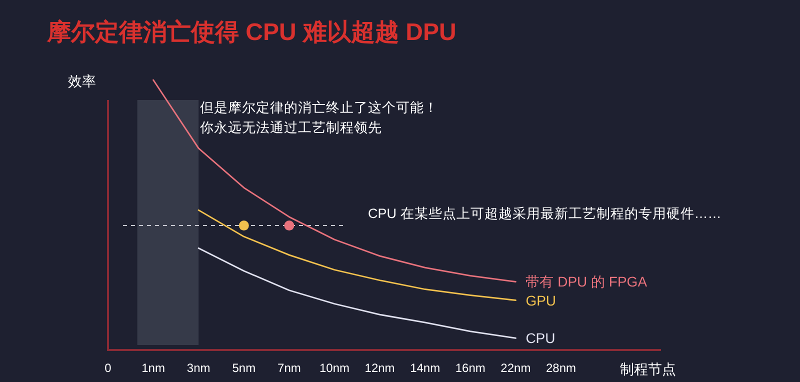 This screenshot has height=382, width=800. I want to click on y-axis-title: 效率, so click(82, 81).